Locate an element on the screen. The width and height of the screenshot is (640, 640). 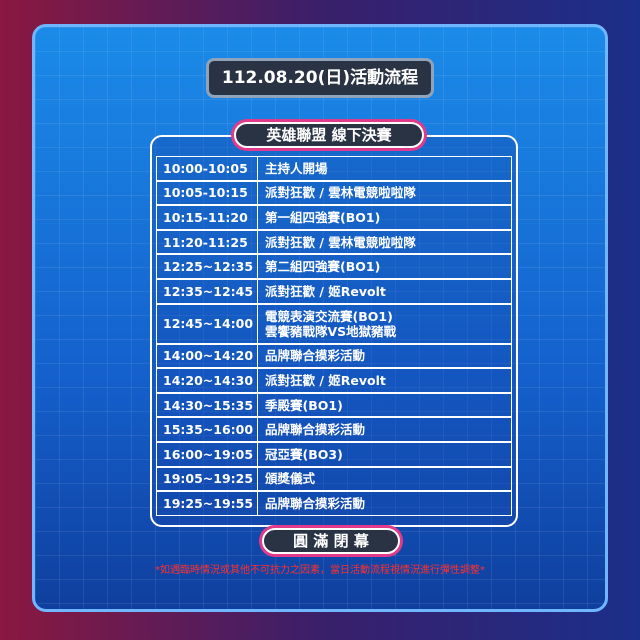
event-line: 雲饗豬戰隊VS地獄豬戰 is located at coordinates (331, 331).